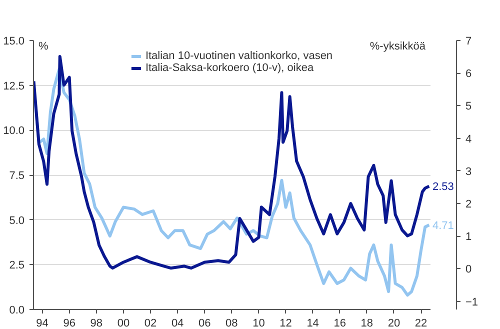  What do you see at coordinates (177, 323) in the screenshot?
I see `x-tick-label: 04` at bounding box center [177, 323].